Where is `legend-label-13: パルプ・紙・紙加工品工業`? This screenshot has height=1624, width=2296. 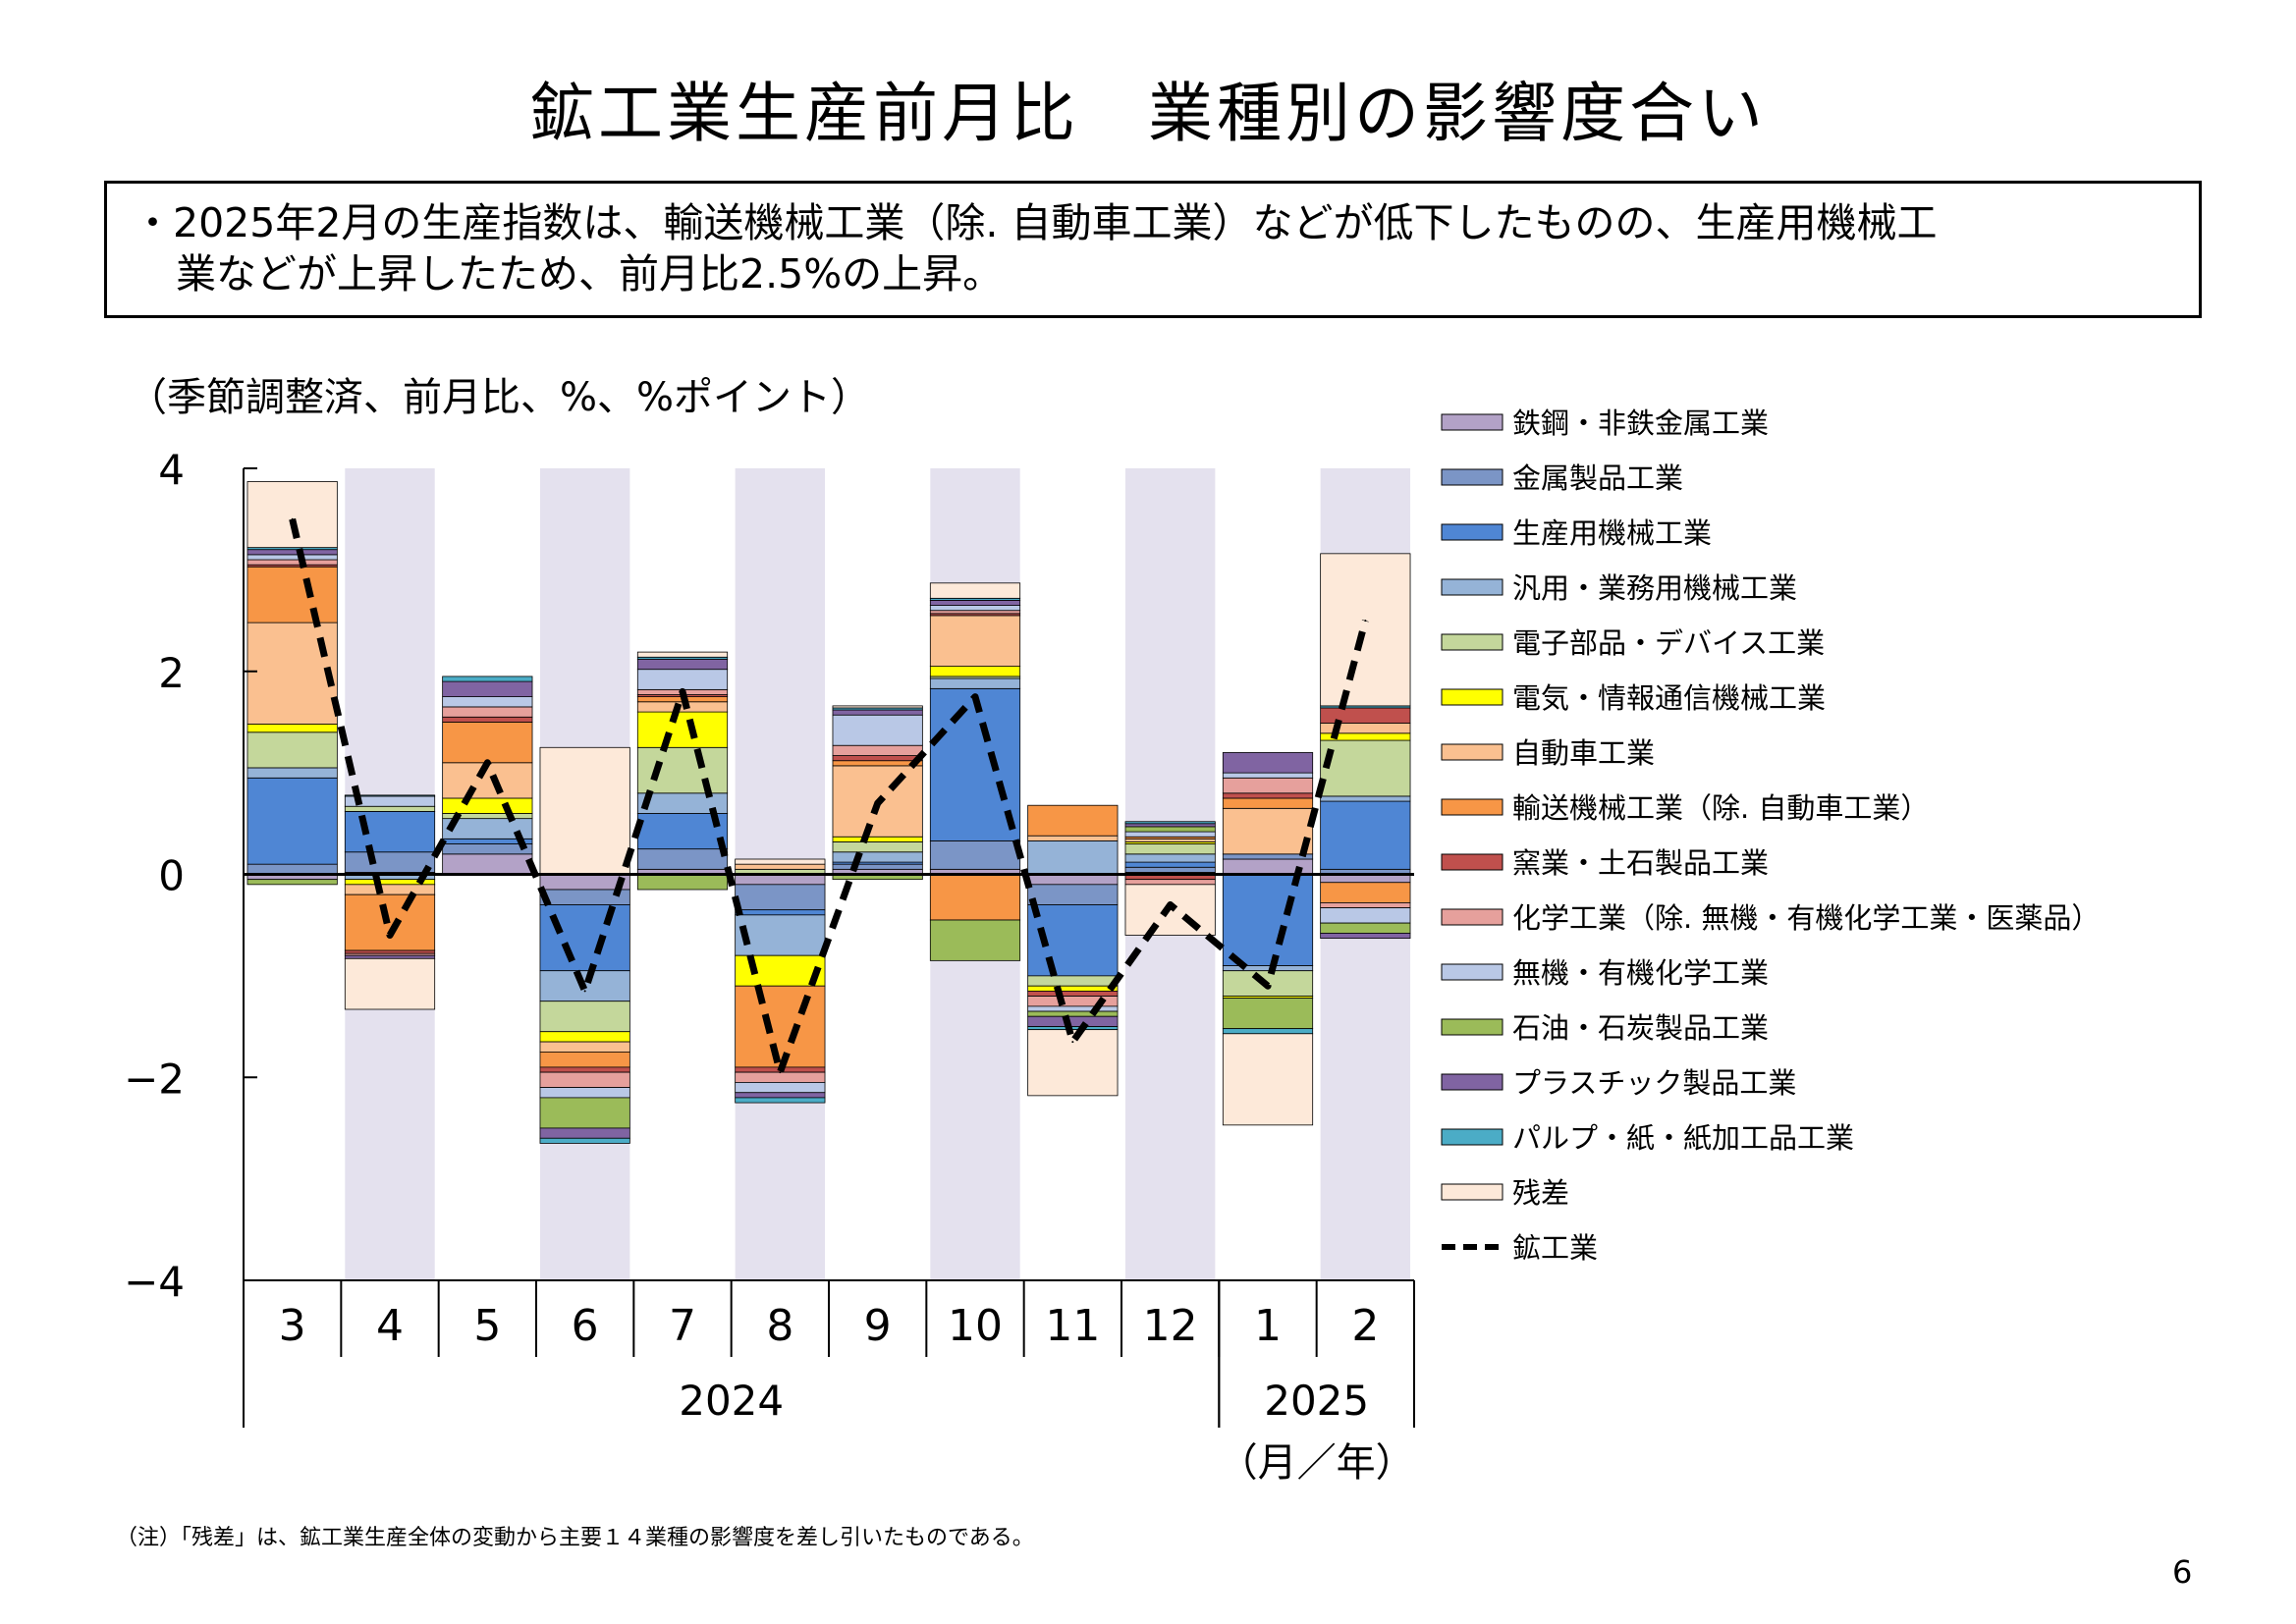 legend-label-13: パルプ・紙・紙加工品工業 is located at coordinates (1683, 1138).